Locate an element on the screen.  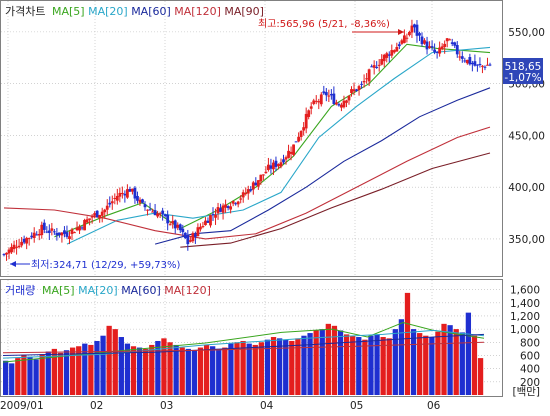
low-annotation-label: 최저:324,71 (12/29, +59,73%) is located at coordinates (106, 265).